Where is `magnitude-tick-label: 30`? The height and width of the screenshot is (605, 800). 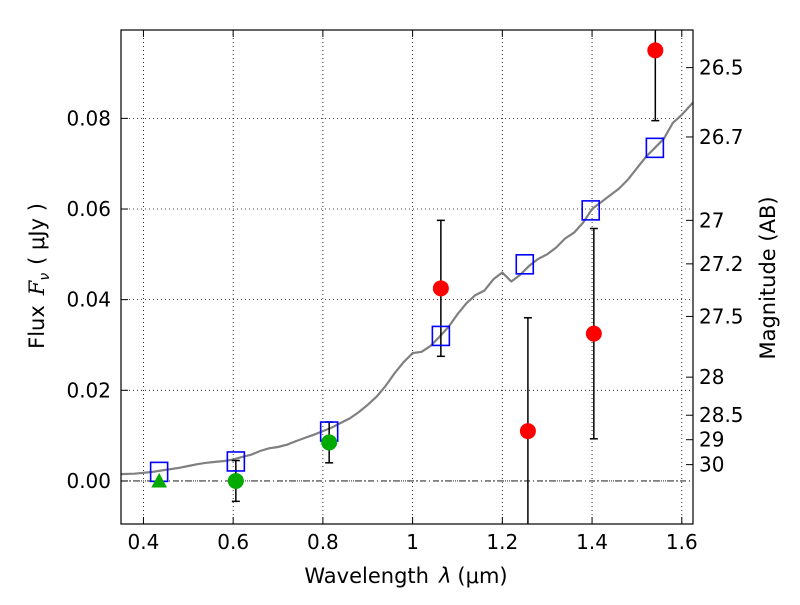 magnitude-tick-label: 30 is located at coordinates (711, 465).